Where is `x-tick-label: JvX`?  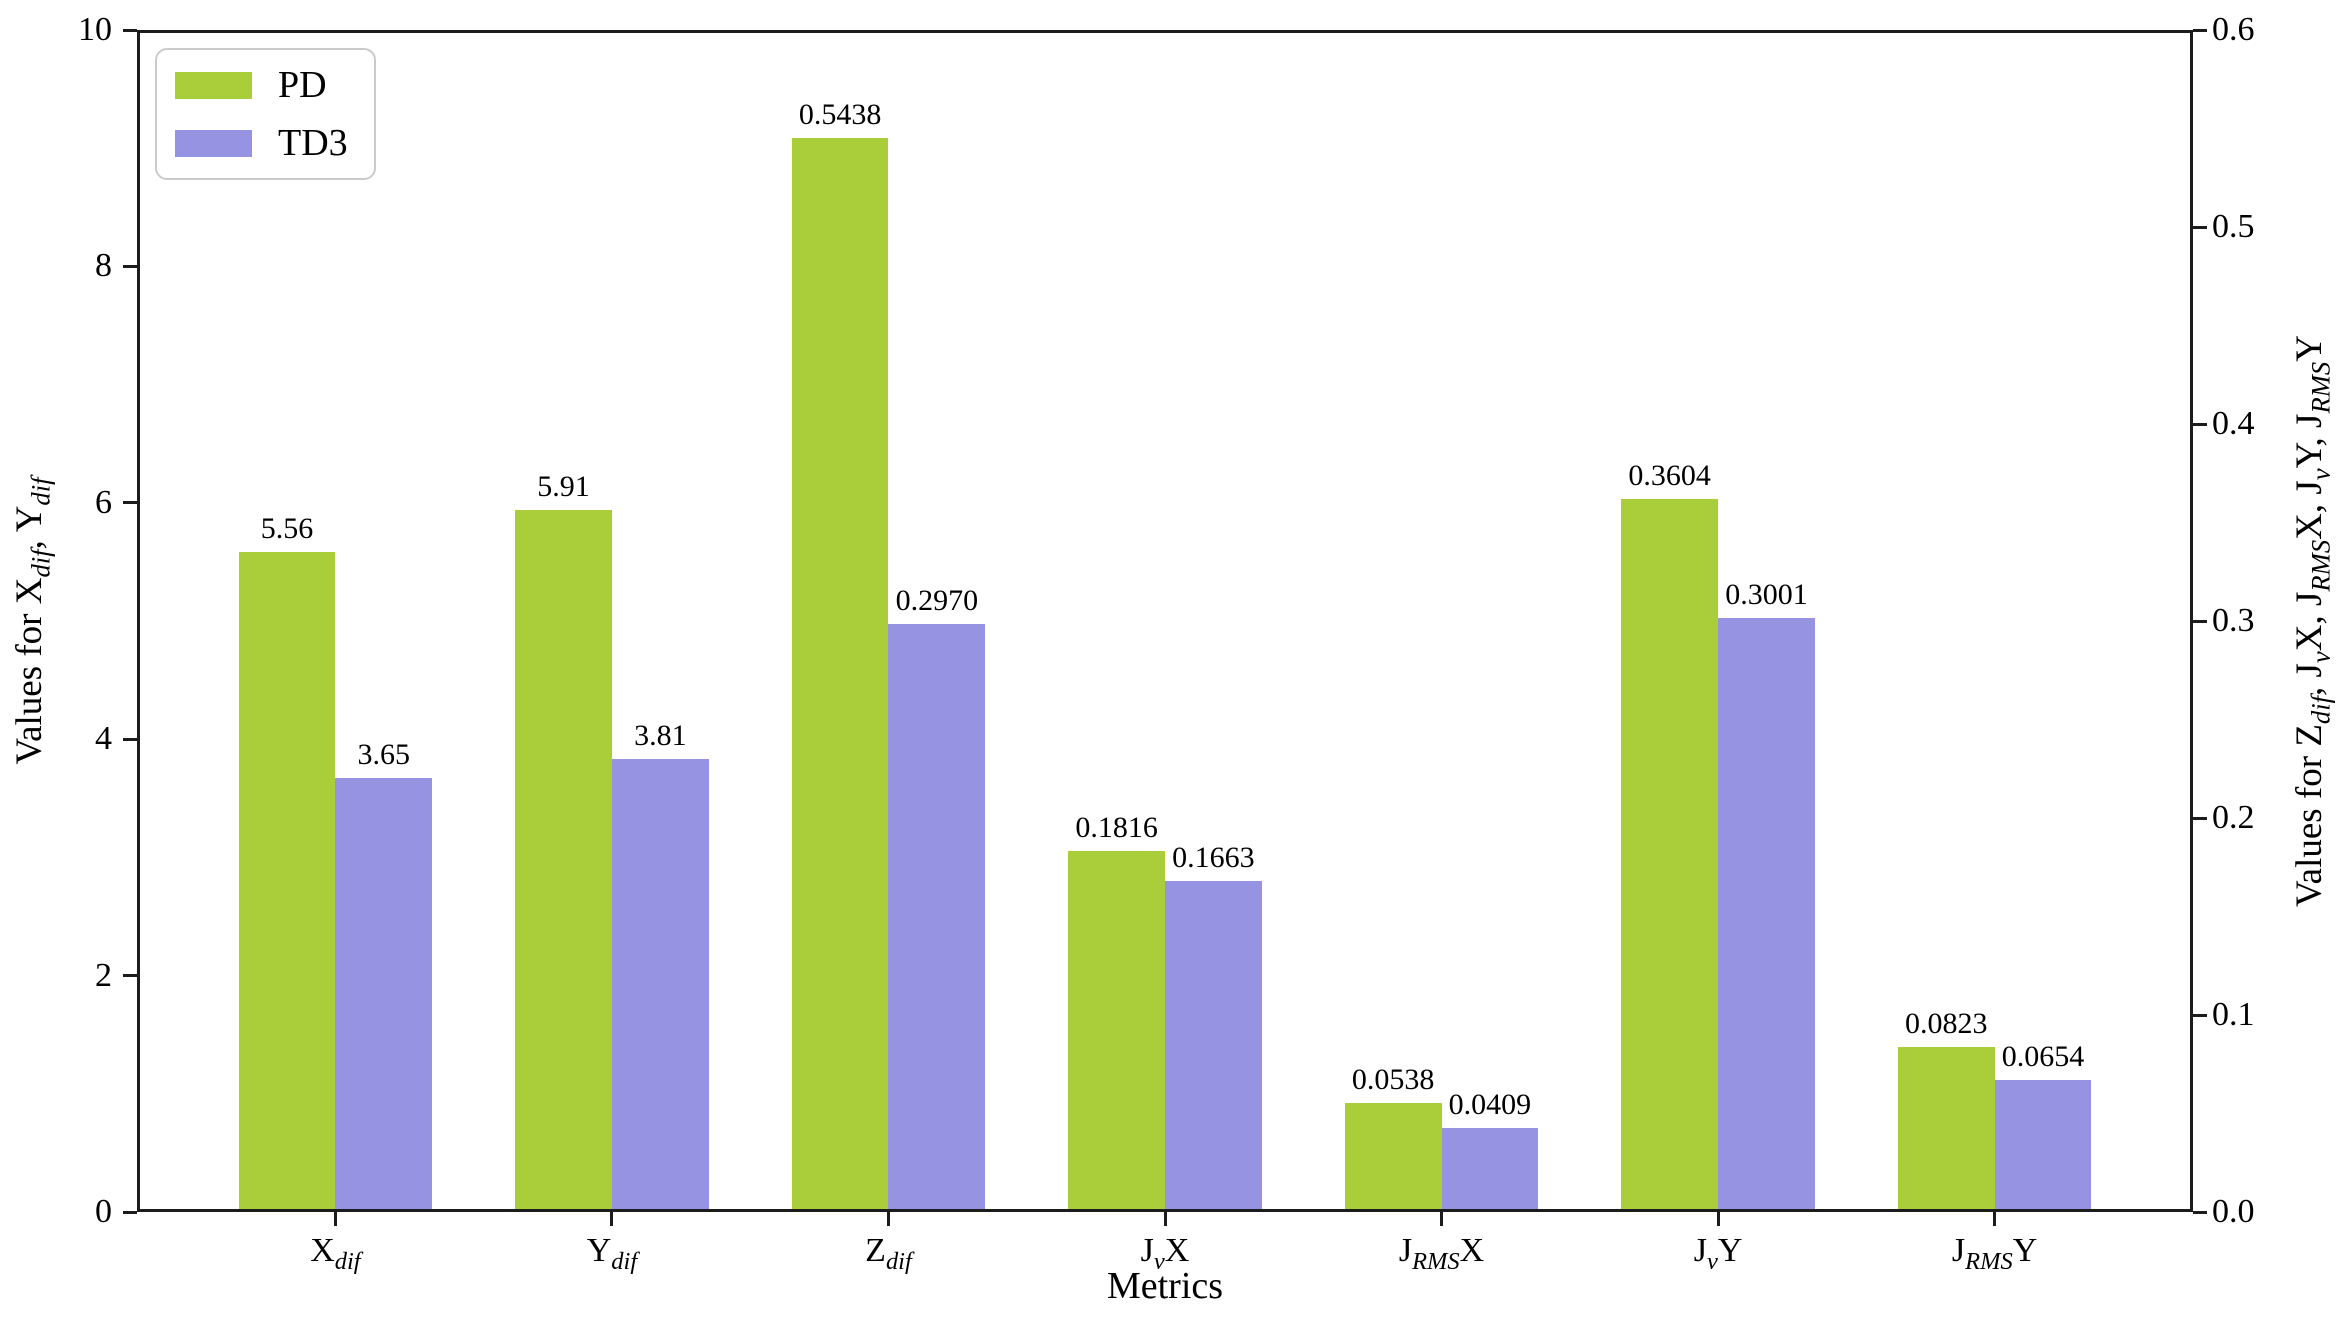
x-tick-label: JvX is located at coordinates (1165, 1253).